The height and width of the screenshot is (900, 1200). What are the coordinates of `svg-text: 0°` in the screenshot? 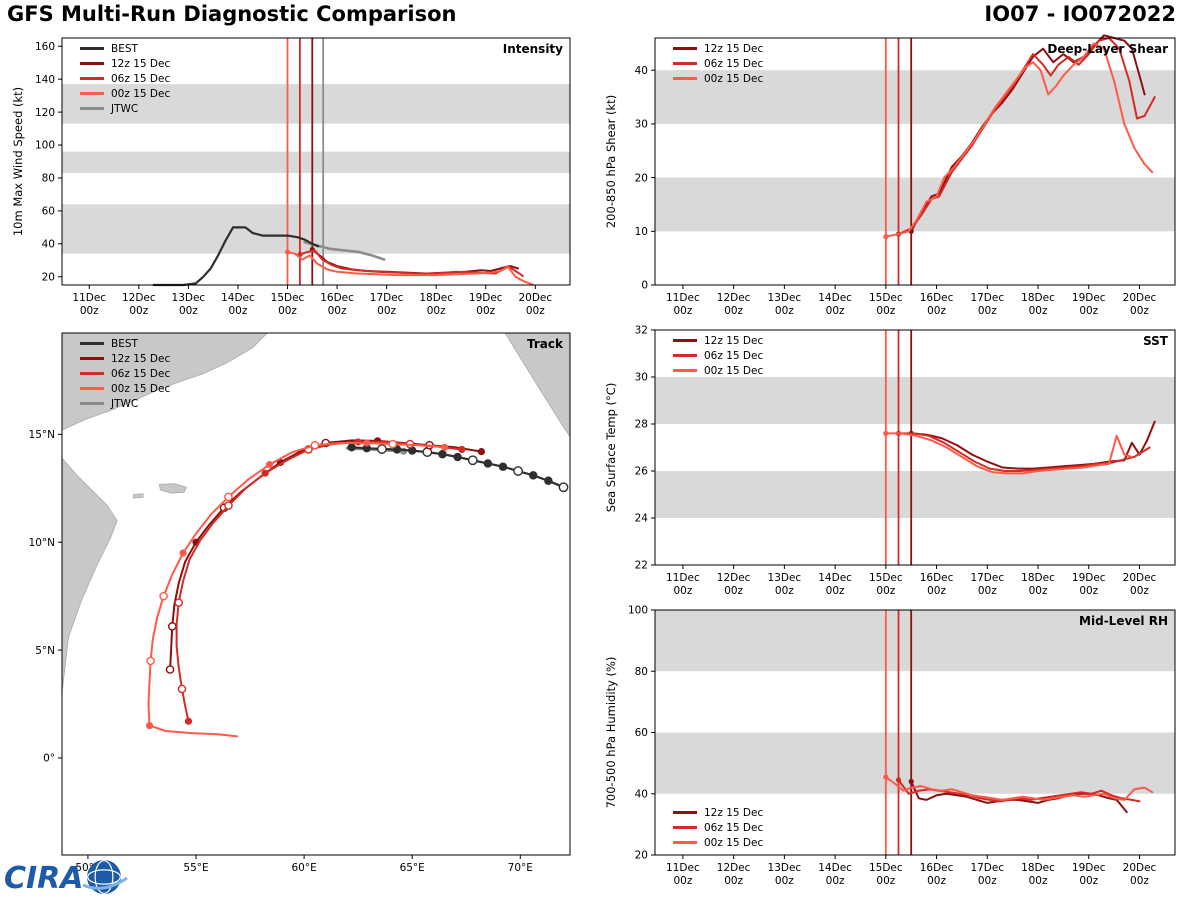 It's located at (49, 759).